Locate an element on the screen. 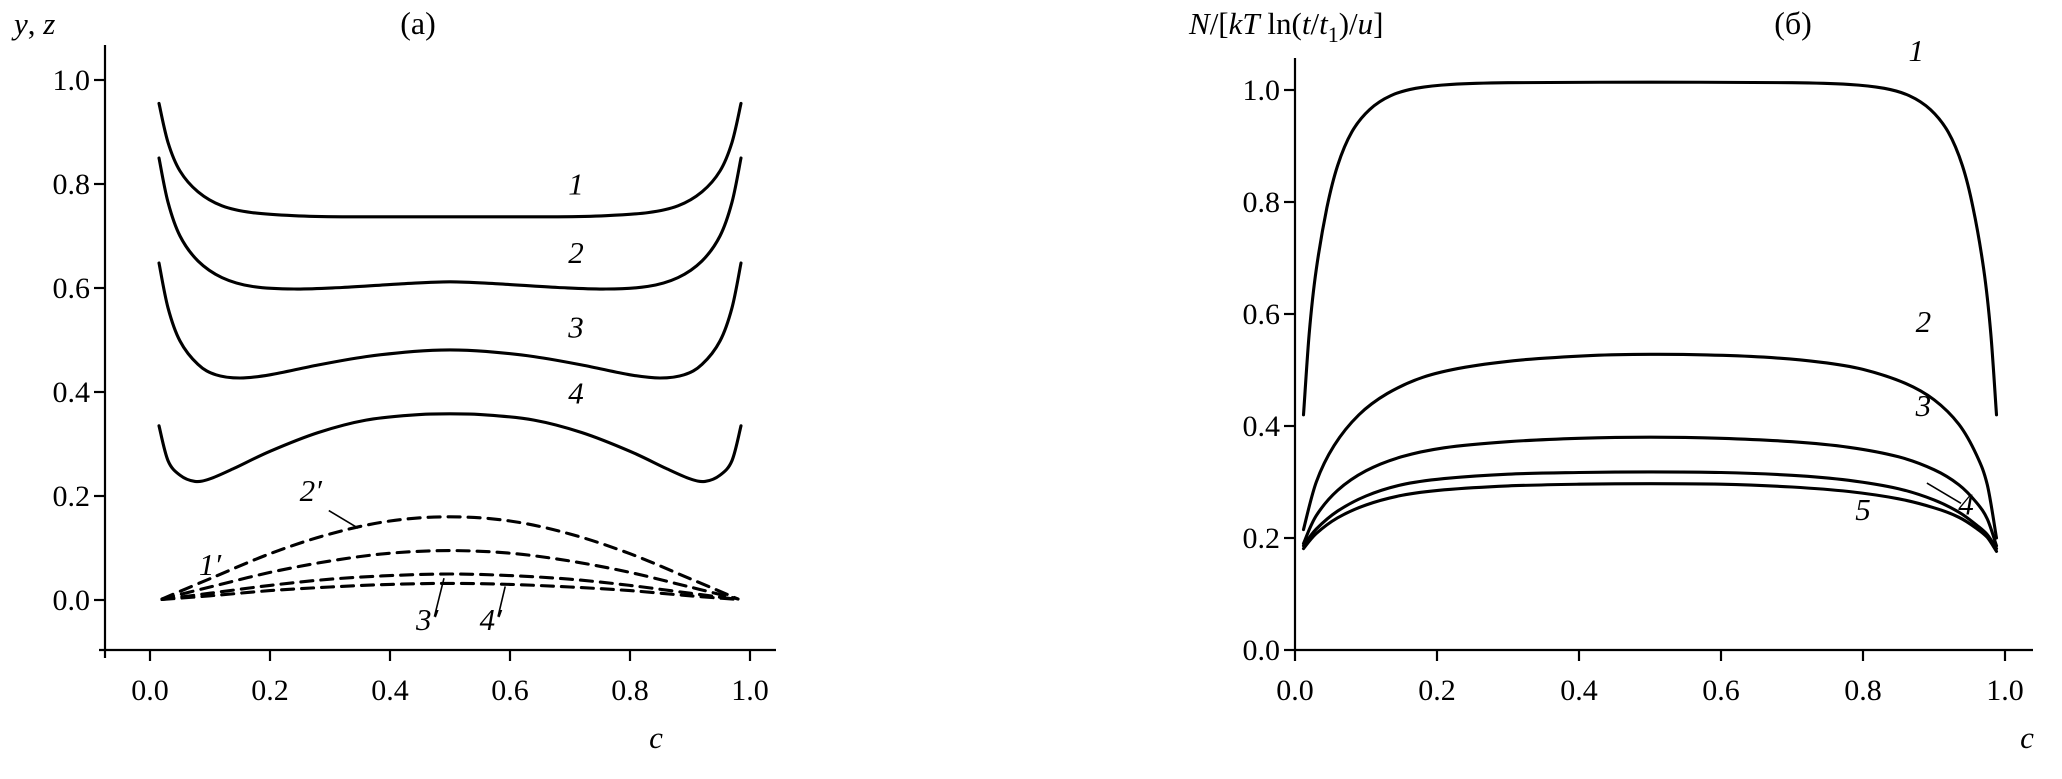 The width and height of the screenshot is (2062, 779). curve-3′ is located at coordinates (450, 587).